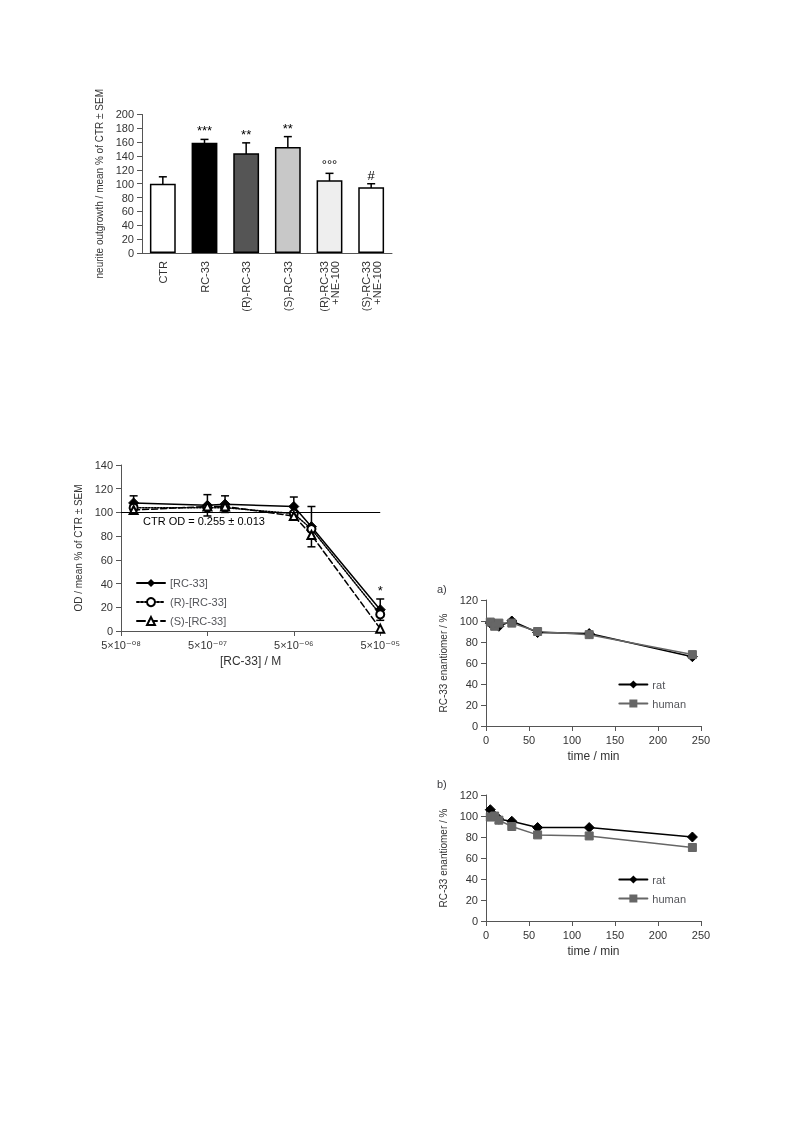  I want to click on y-axis-title: OD / mean % of CTR ± SEM, so click(79, 548).